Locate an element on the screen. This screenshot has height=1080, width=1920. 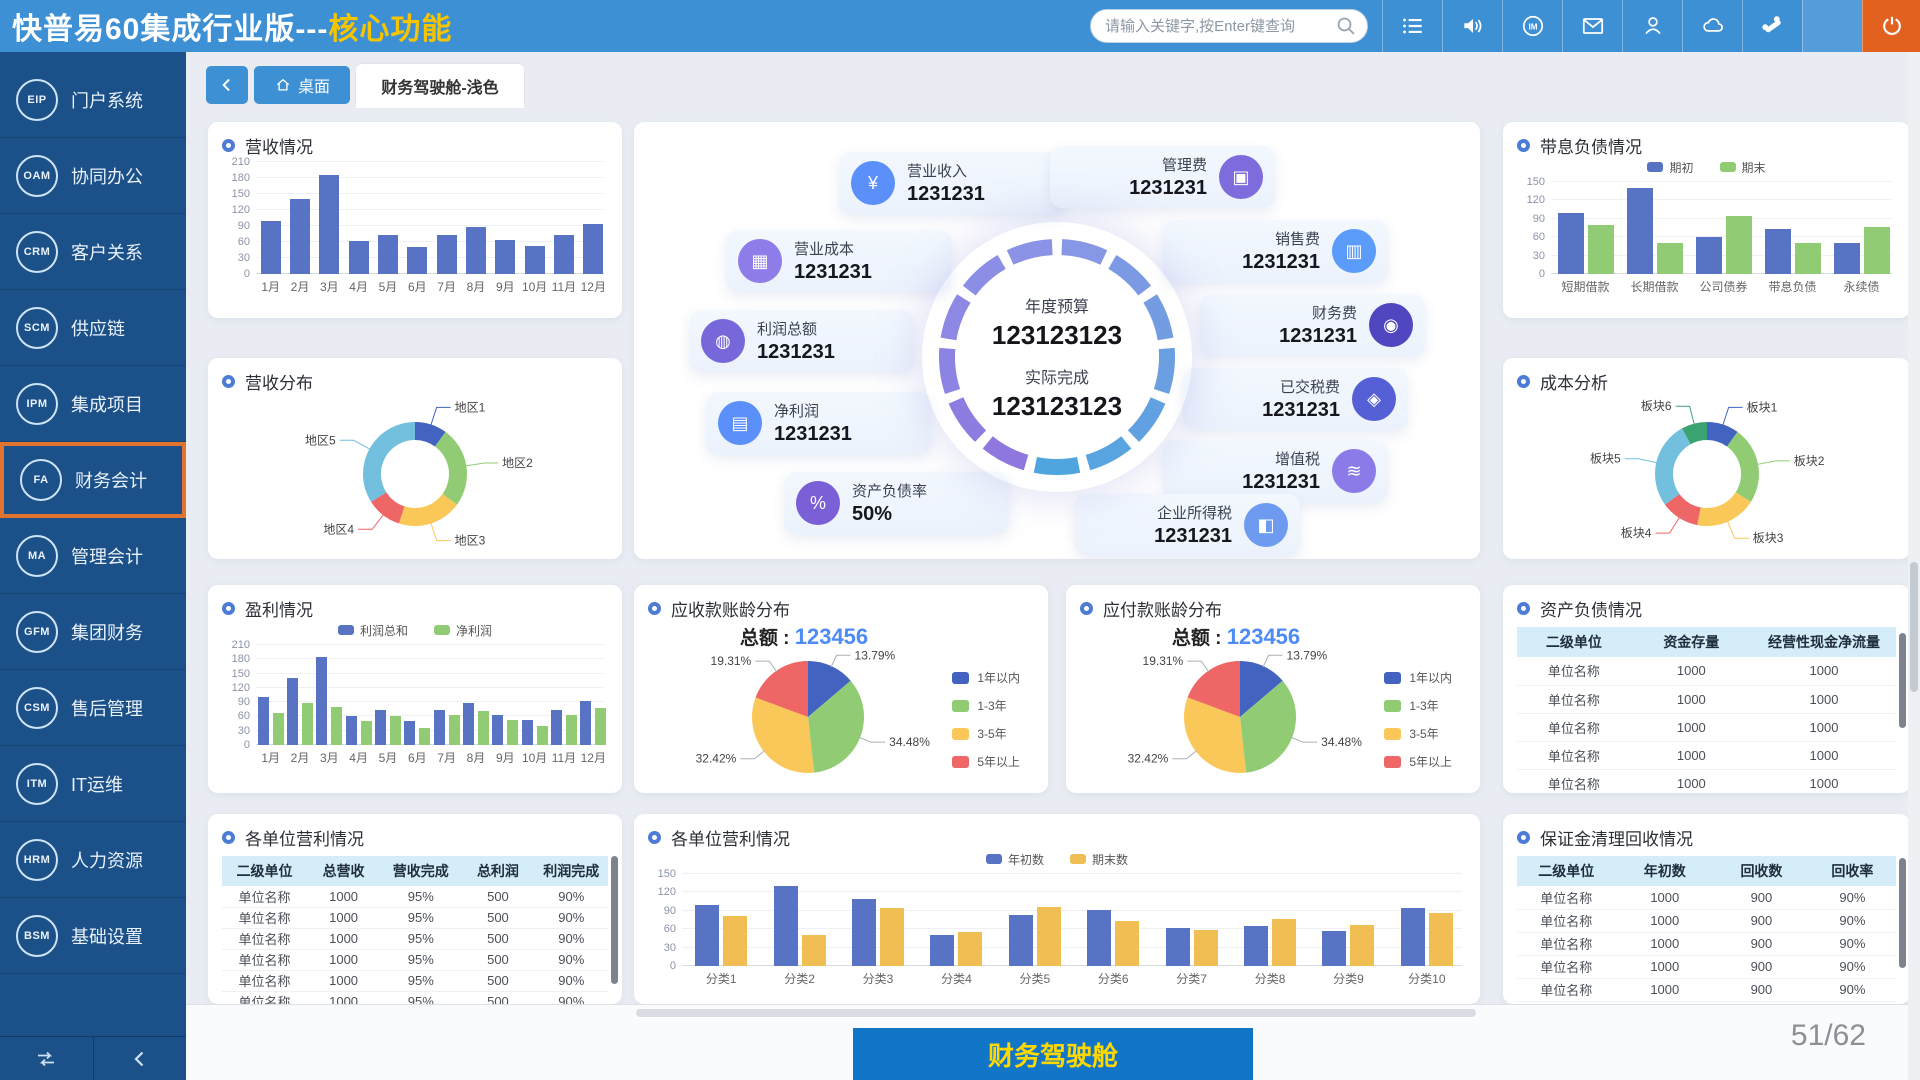
mail-button is located at coordinates (1592, 26).